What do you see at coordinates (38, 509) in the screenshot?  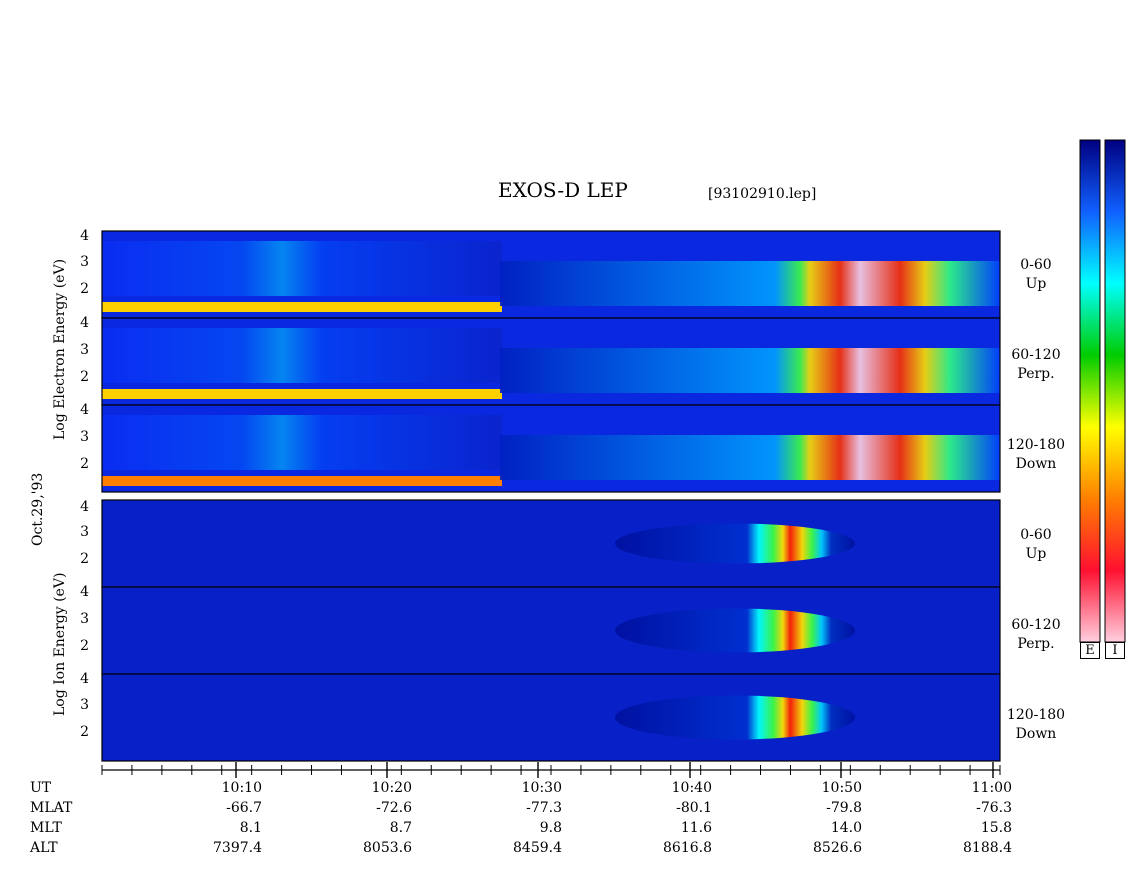 I see `date-label: Oct.29,'93` at bounding box center [38, 509].